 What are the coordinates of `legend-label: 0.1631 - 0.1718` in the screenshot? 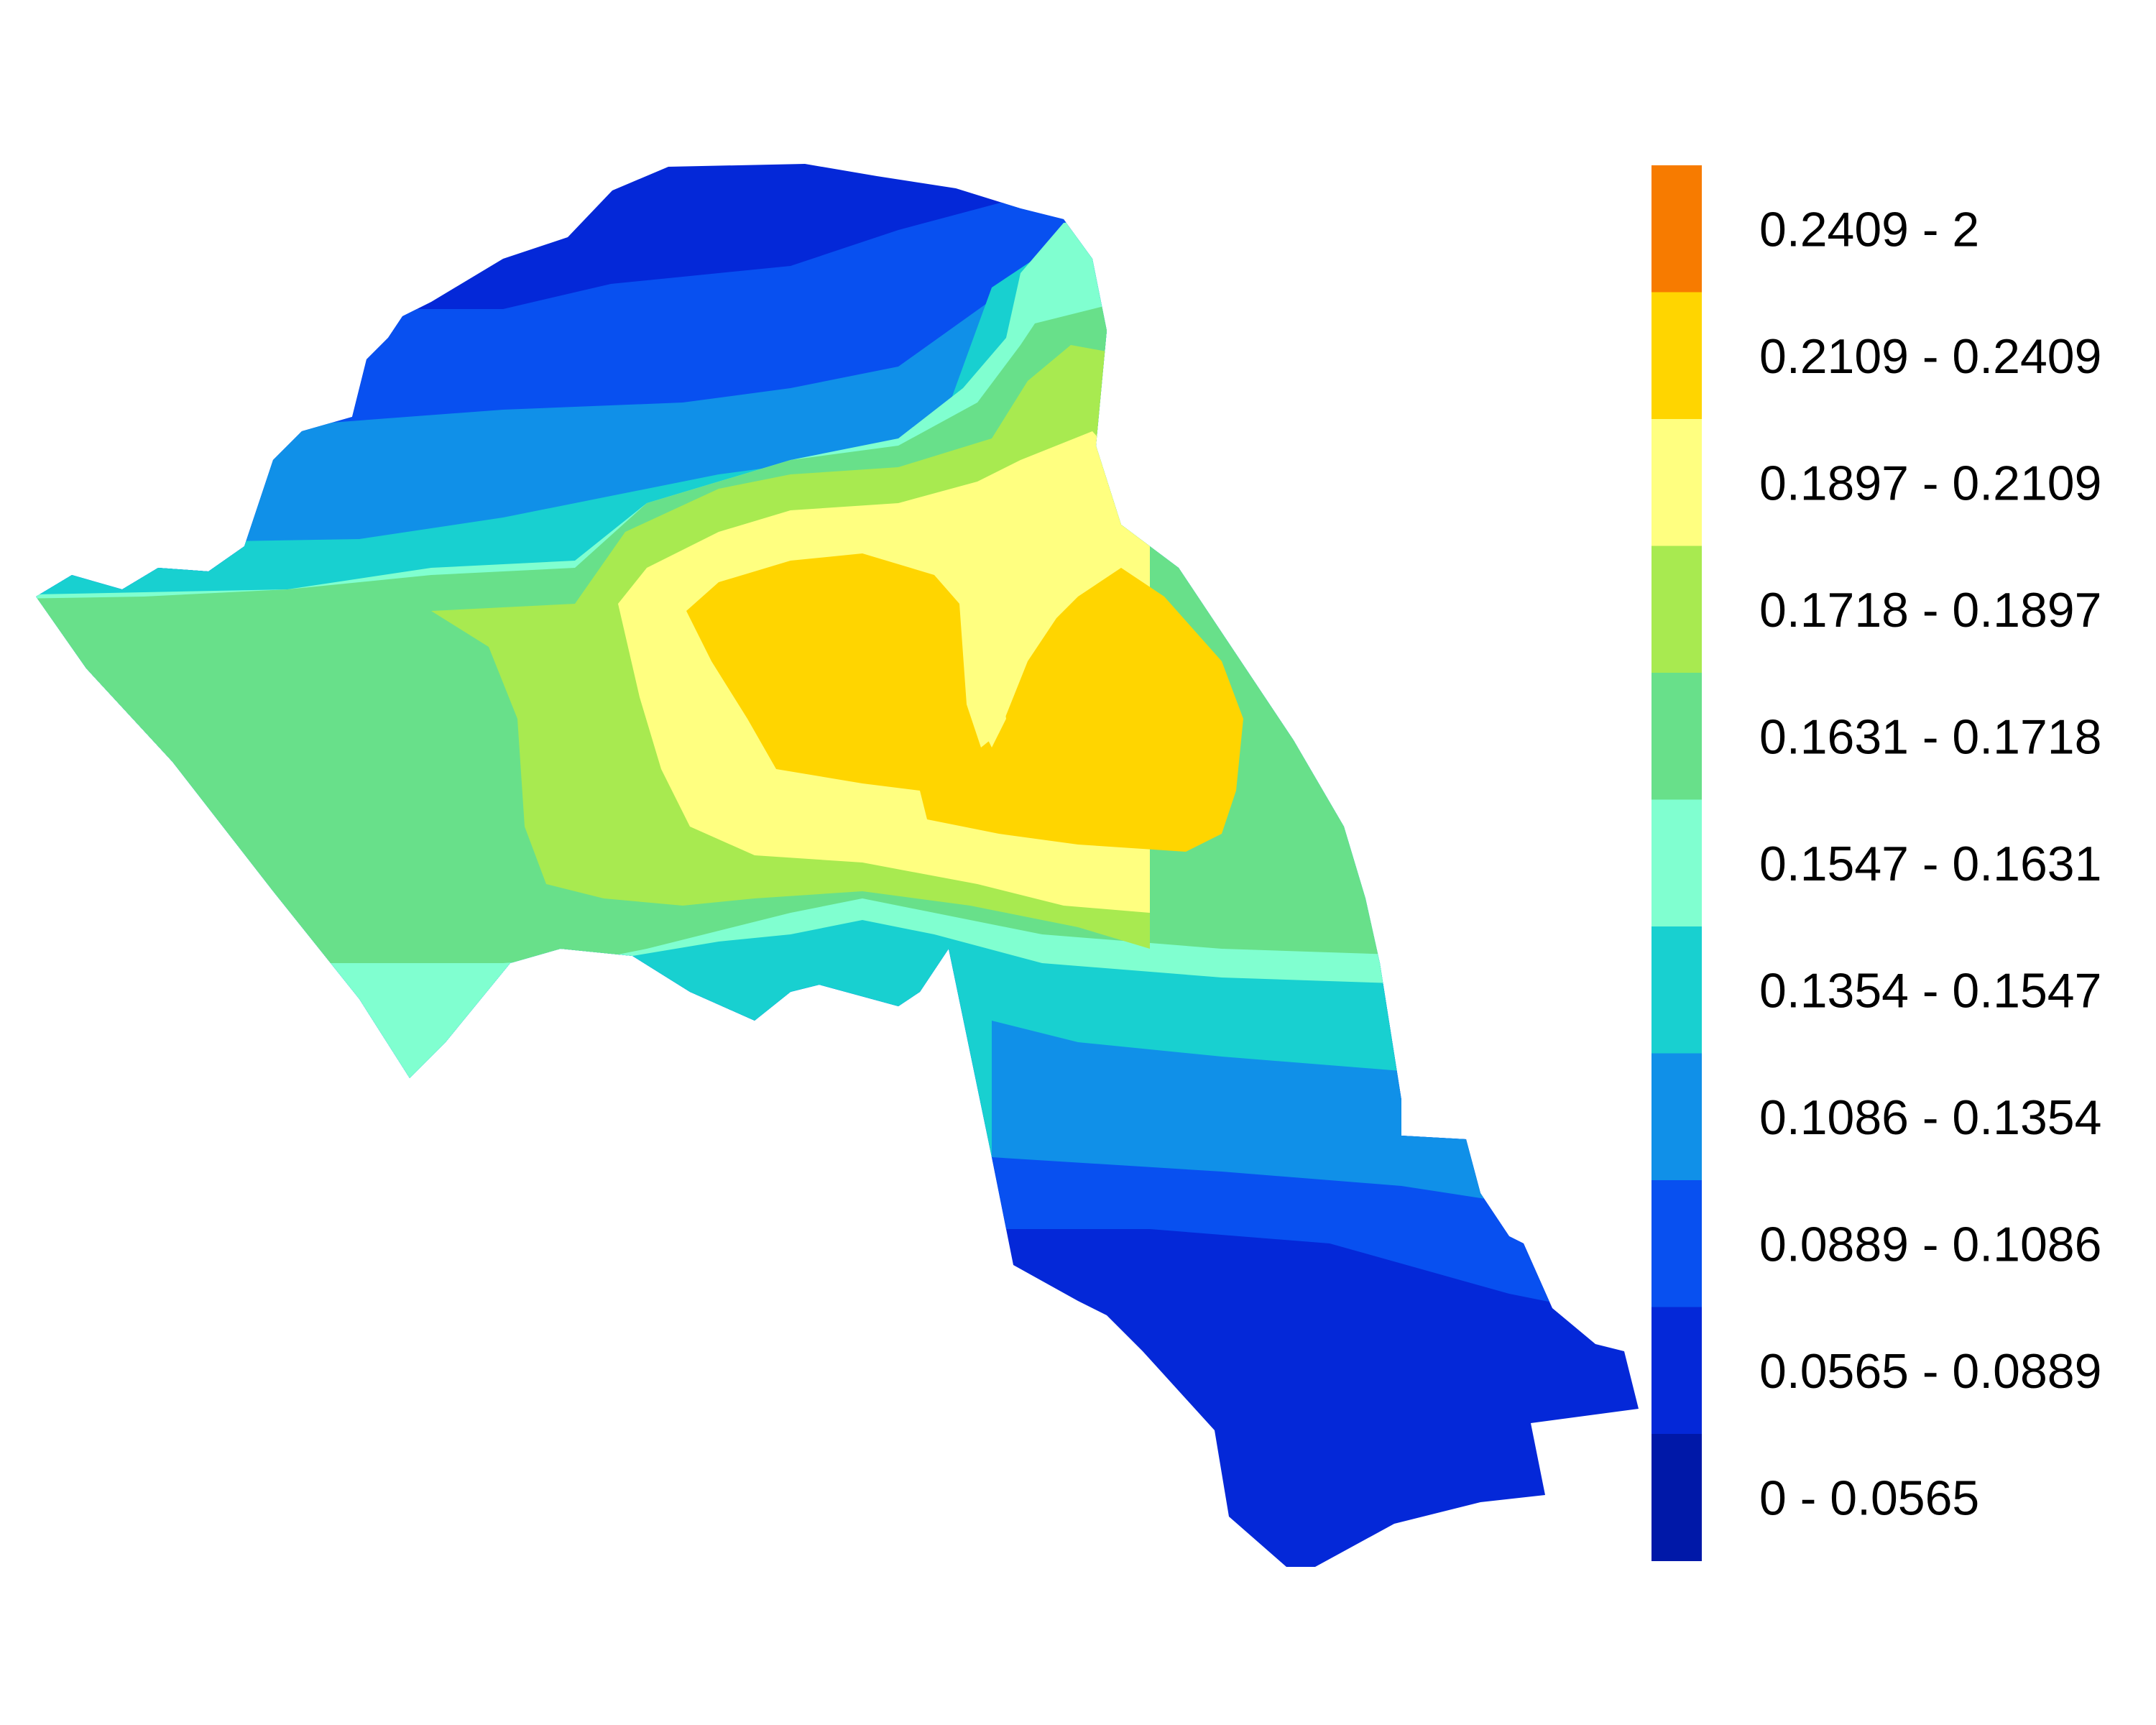 It's located at (1930, 736).